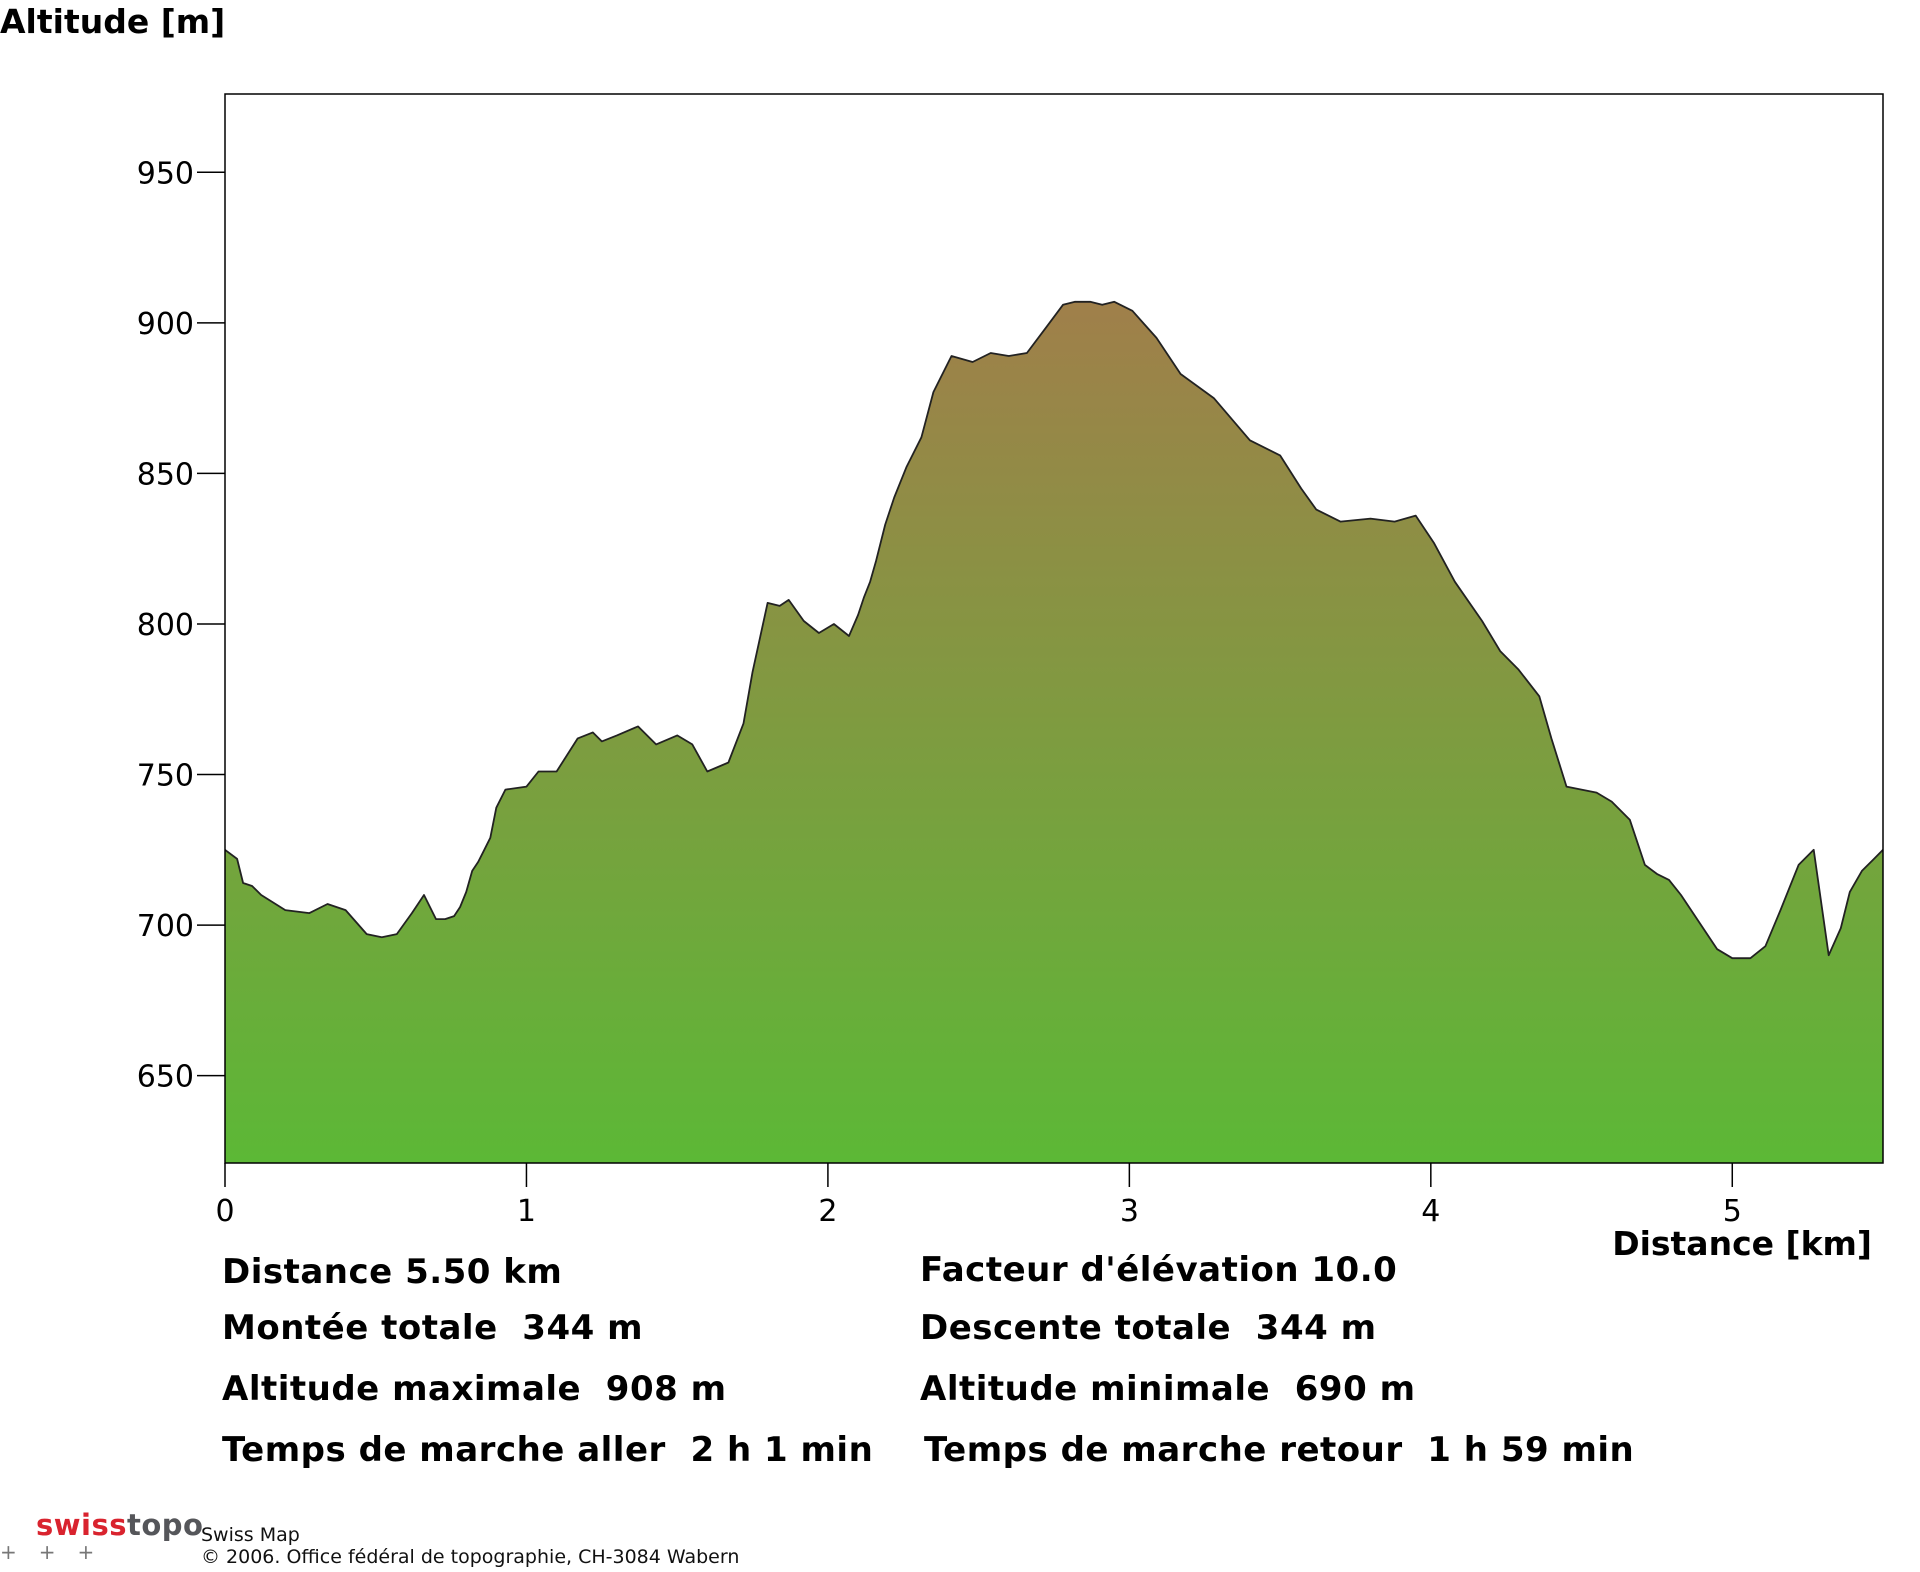  What do you see at coordinates (1430, 1211) in the screenshot?
I see `x-tick-label: 4` at bounding box center [1430, 1211].